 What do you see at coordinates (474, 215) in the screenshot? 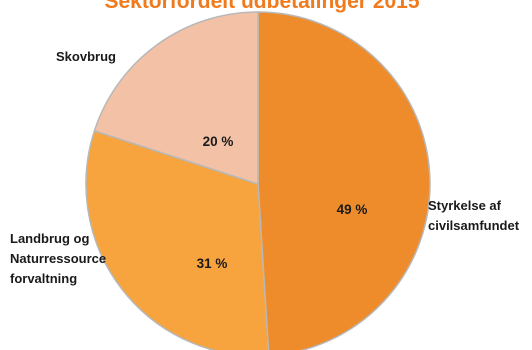
I see `slice-category-label-1: Styrkelse af civilsamfundet` at bounding box center [474, 215].